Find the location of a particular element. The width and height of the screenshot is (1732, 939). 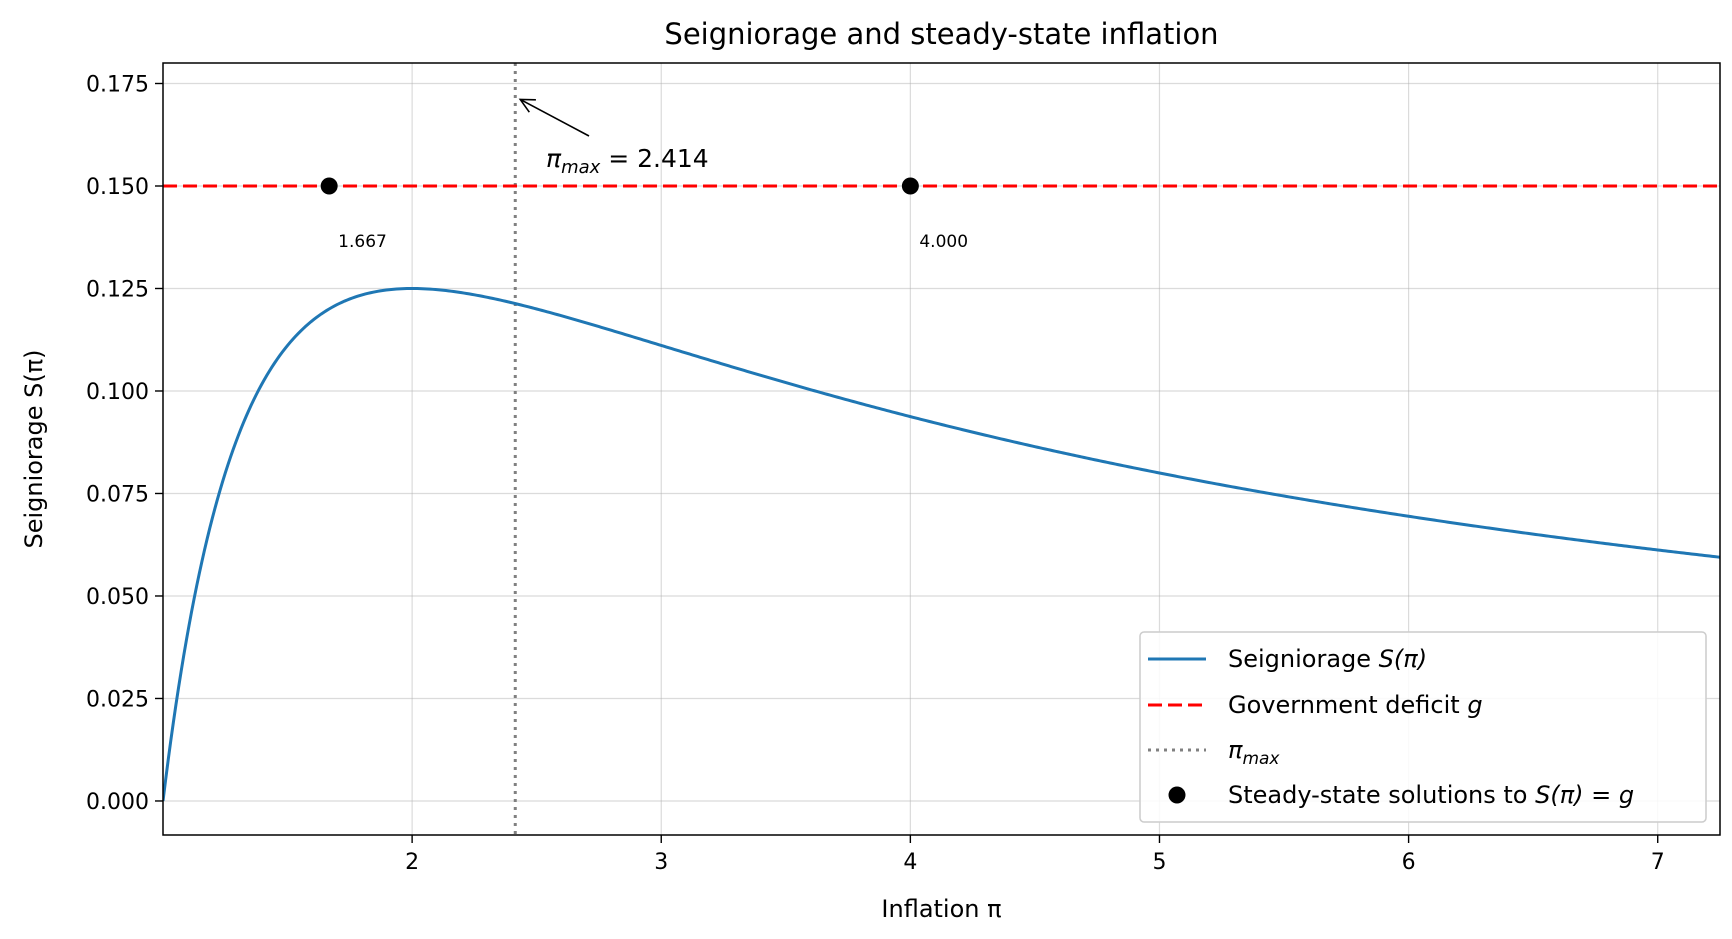

steady-state-point-label: 4.000 is located at coordinates (943, 242).